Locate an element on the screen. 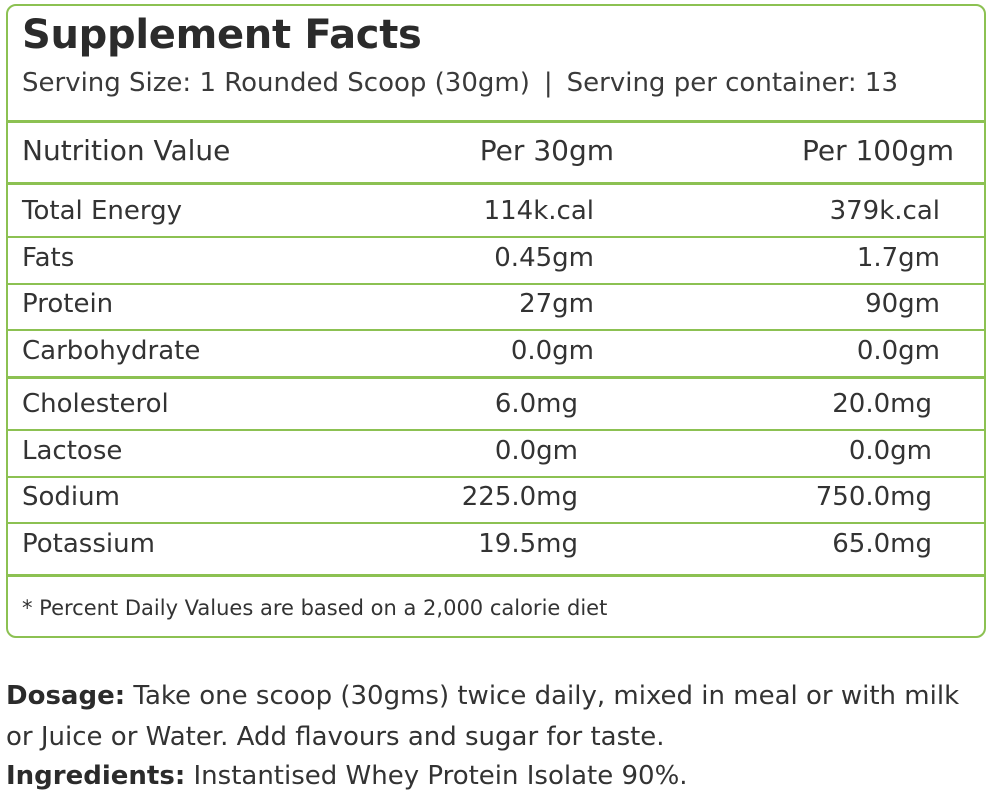 The height and width of the screenshot is (803, 993). nutrient-name: Lactose is located at coordinates (72, 451).